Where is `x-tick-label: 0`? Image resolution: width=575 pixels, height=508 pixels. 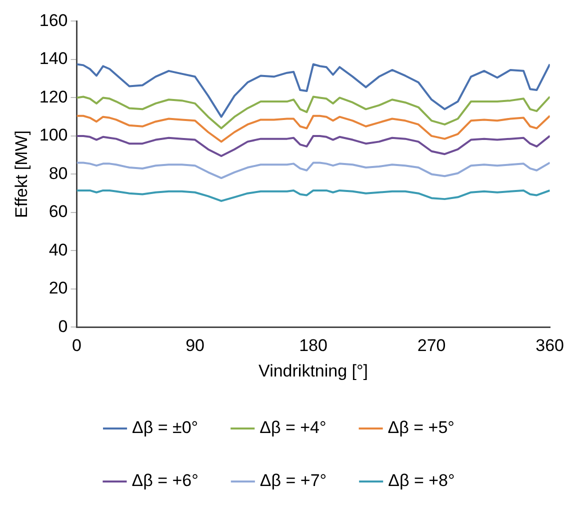
x-tick-label: 0 is located at coordinates (77, 346).